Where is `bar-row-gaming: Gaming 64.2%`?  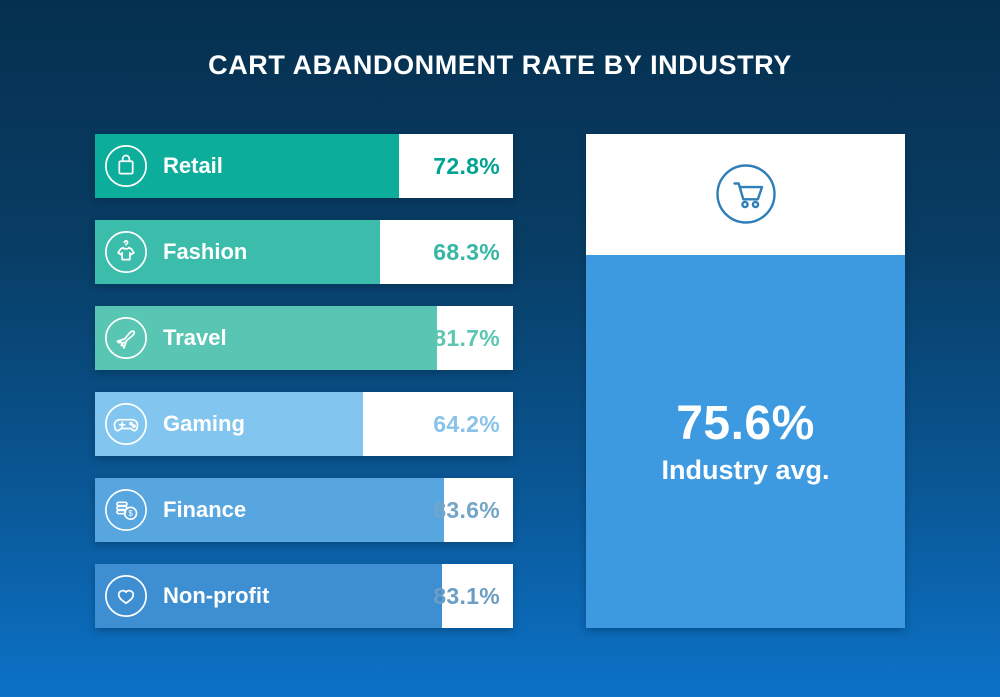 bar-row-gaming: Gaming 64.2% is located at coordinates (304, 424).